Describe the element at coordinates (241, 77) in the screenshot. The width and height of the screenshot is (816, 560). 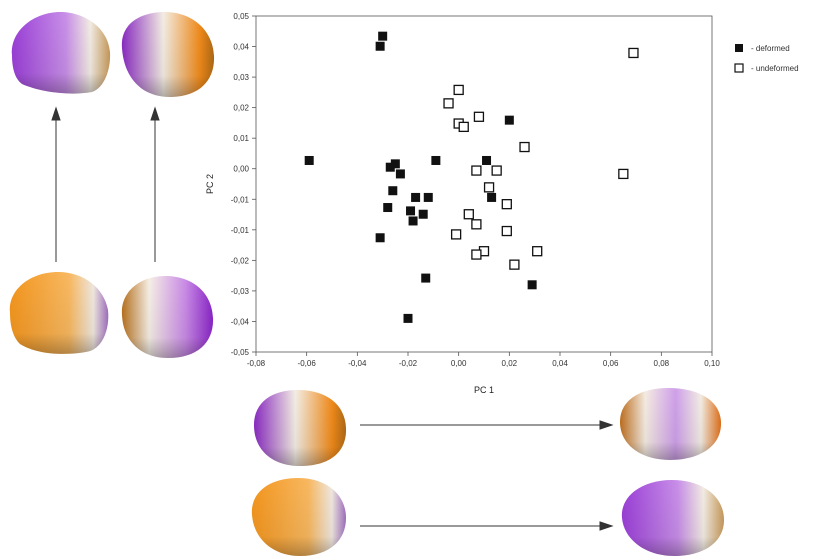
I see `y-tick-label: 0,03` at that location.